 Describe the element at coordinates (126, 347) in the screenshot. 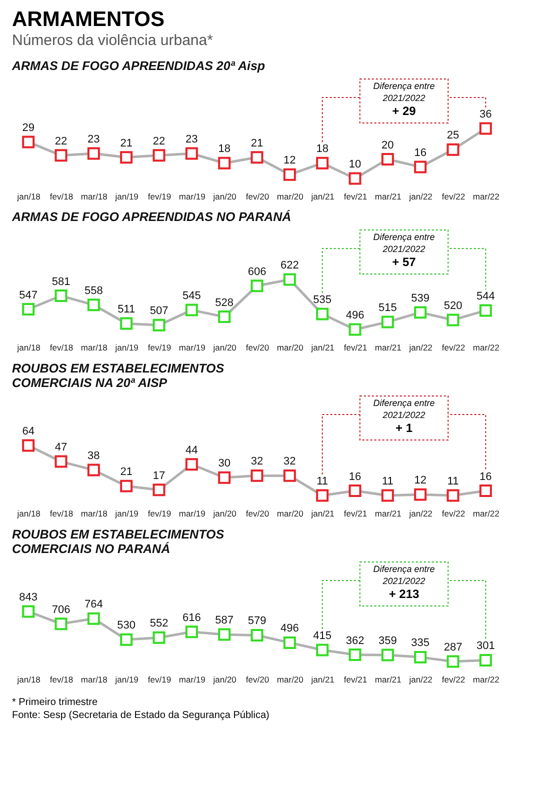

I see `x-tick-label: jan/19` at that location.